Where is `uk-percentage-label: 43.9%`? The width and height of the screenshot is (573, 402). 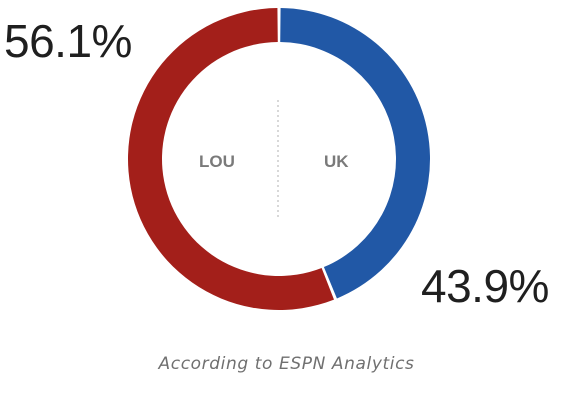 uk-percentage-label: 43.9% is located at coordinates (485, 286).